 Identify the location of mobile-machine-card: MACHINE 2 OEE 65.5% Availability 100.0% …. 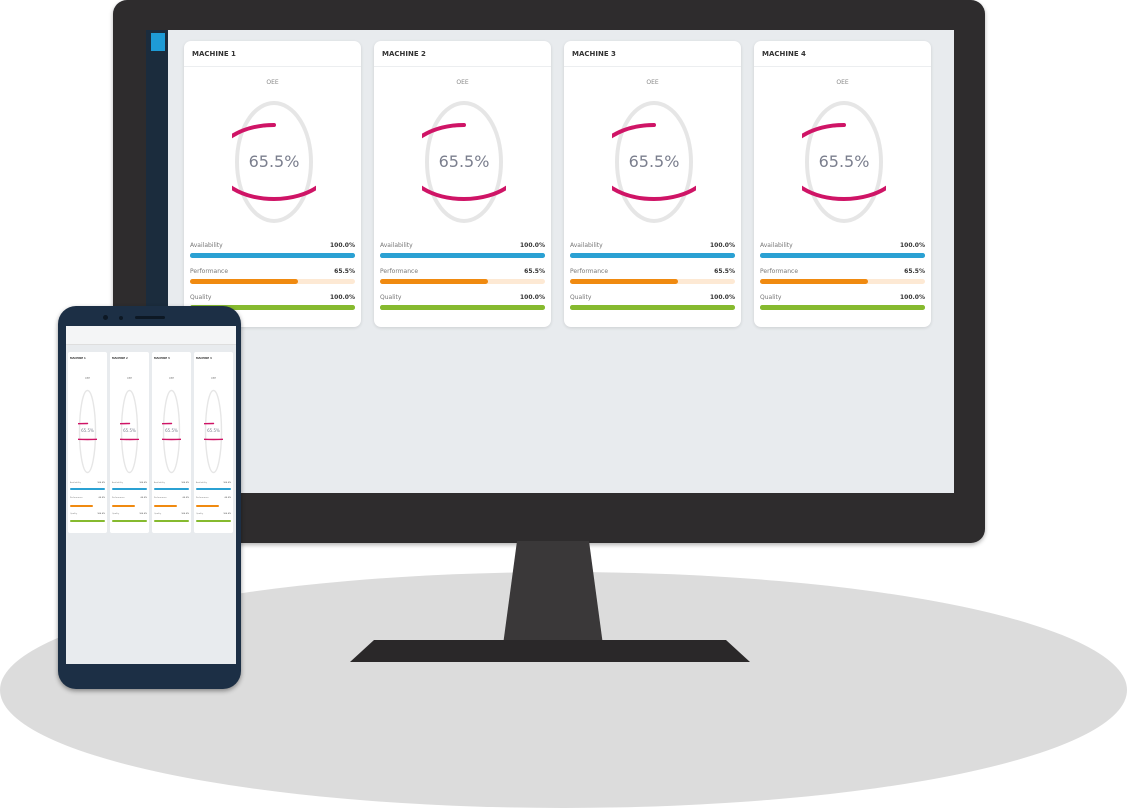
(129, 442).